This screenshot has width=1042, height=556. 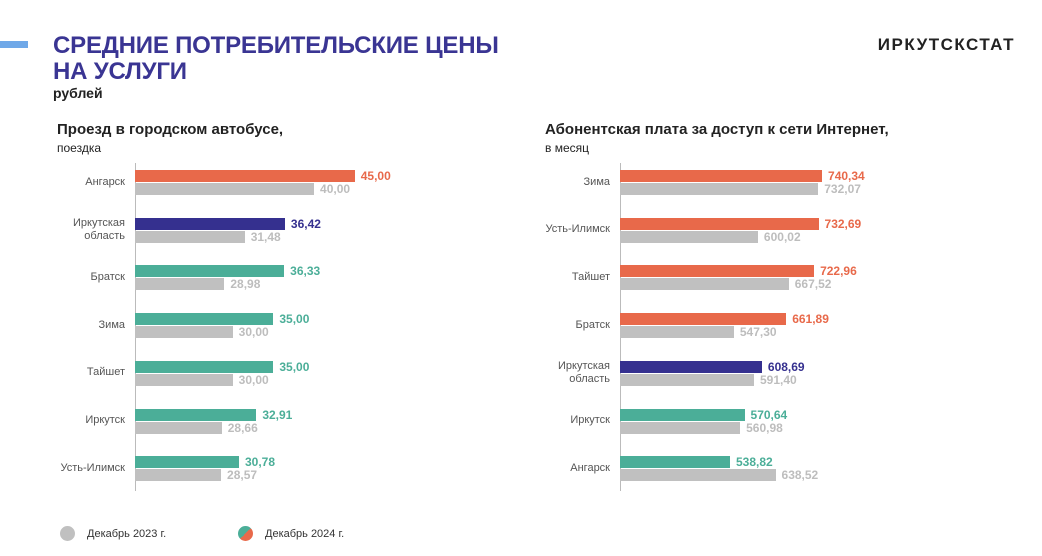 What do you see at coordinates (778, 379) in the screenshot?
I see `data-label-2023: 591,40` at bounding box center [778, 379].